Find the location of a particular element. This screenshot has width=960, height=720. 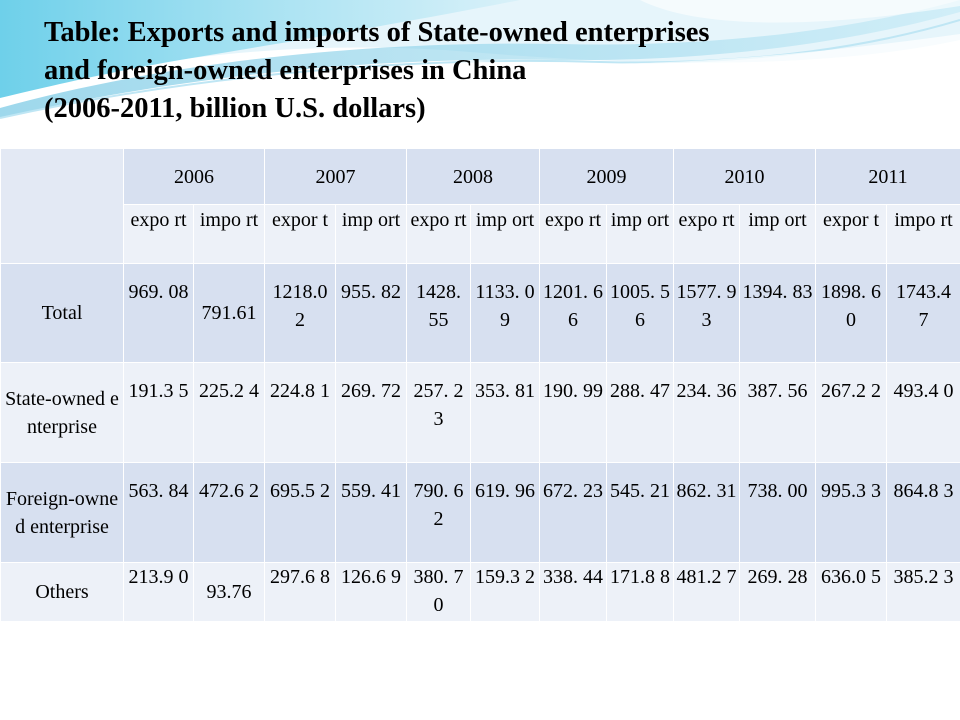

value-cell: 126.6 9 is located at coordinates (371, 592).